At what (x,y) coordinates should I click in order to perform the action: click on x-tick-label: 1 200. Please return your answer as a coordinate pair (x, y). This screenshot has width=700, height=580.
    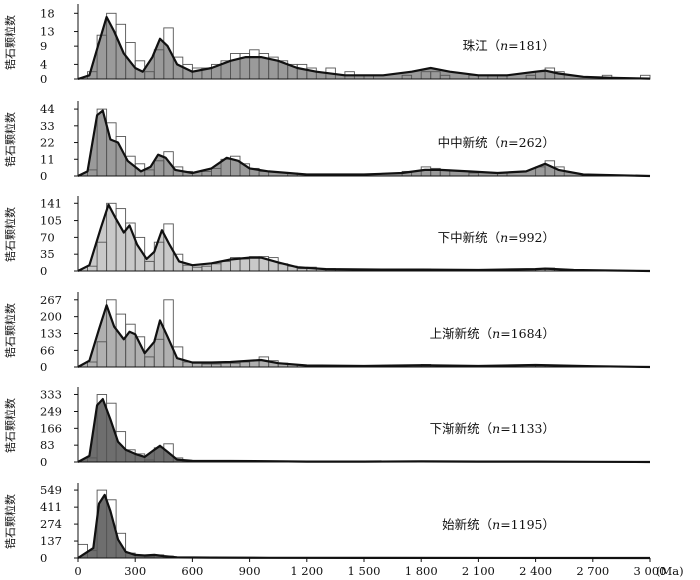
    Looking at the image, I should click on (306, 571).